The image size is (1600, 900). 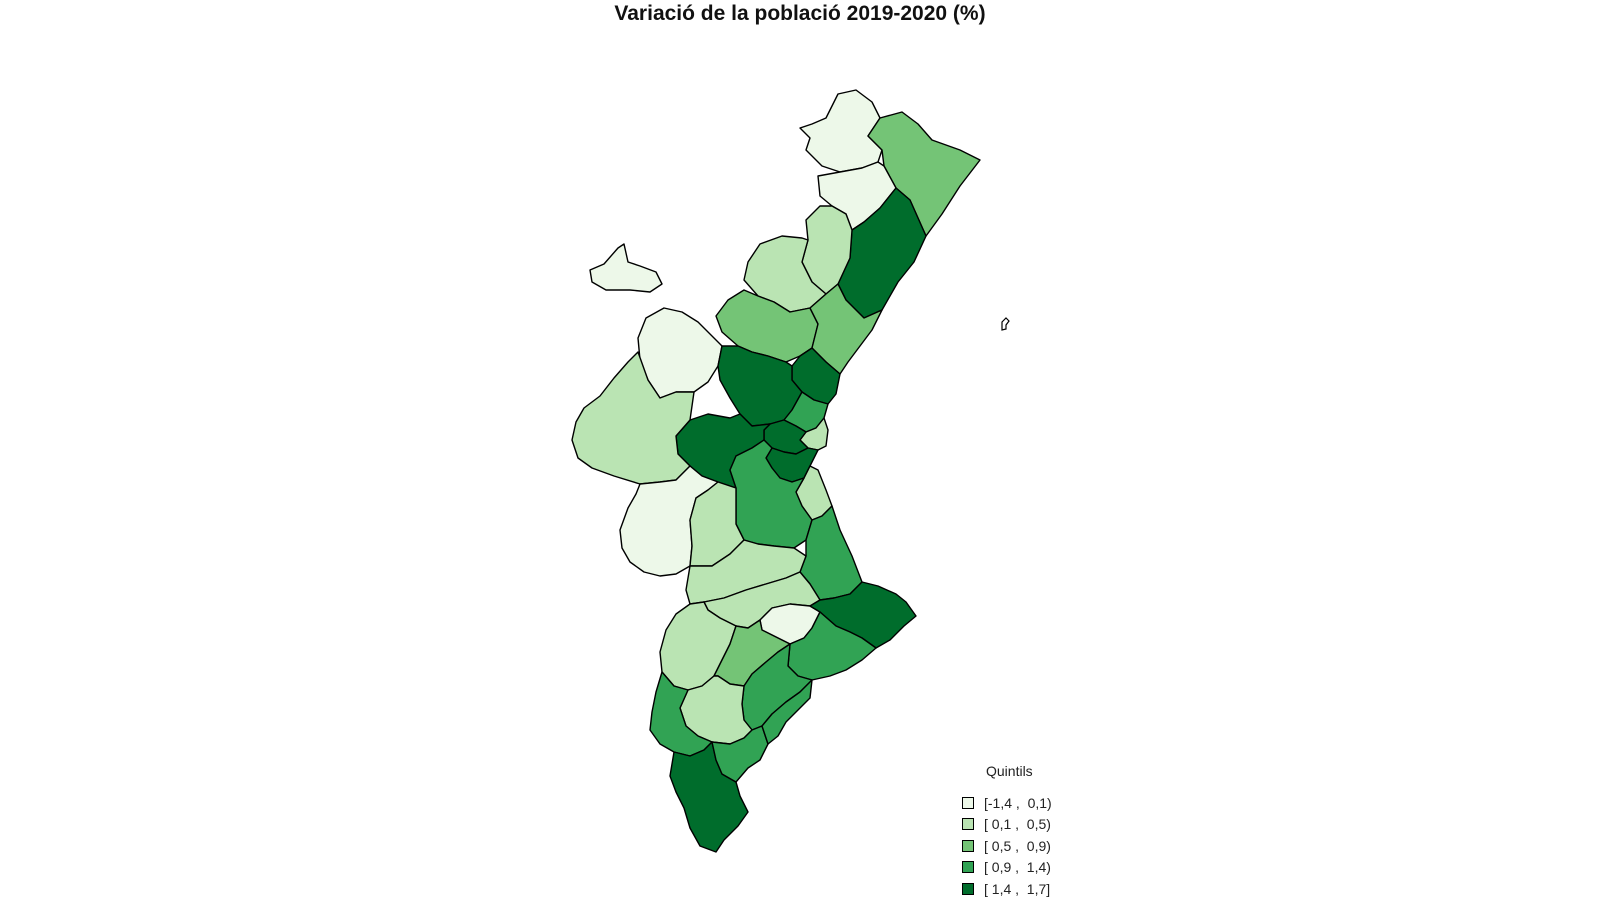 I want to click on legend-item: [-1,4 , 0,1), so click(x=1032, y=803).